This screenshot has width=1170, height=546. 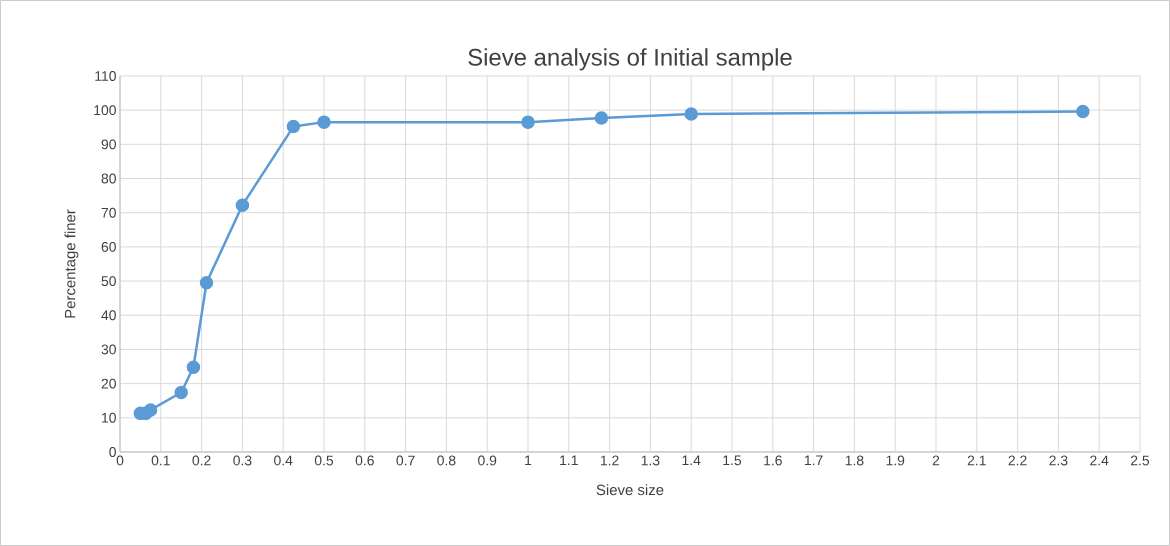 What do you see at coordinates (405, 460) in the screenshot?
I see `x-tick-label: 0.7` at bounding box center [405, 460].